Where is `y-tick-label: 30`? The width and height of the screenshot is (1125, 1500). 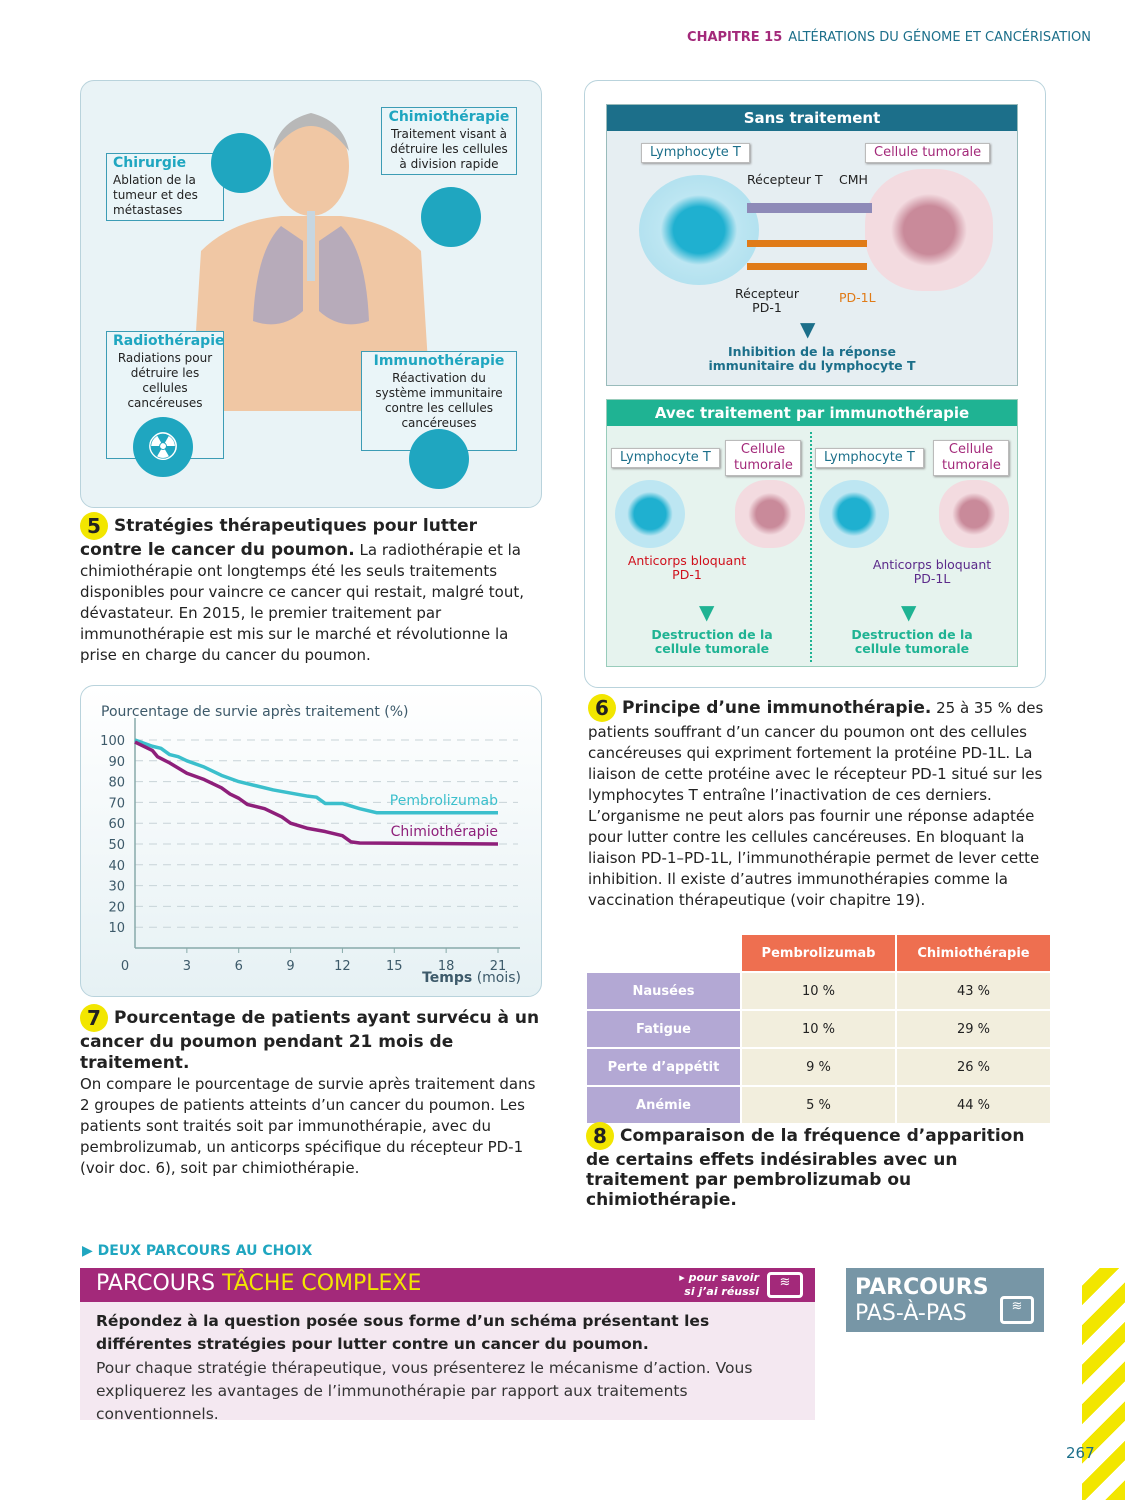
y-tick-label: 30 is located at coordinates (116, 887).